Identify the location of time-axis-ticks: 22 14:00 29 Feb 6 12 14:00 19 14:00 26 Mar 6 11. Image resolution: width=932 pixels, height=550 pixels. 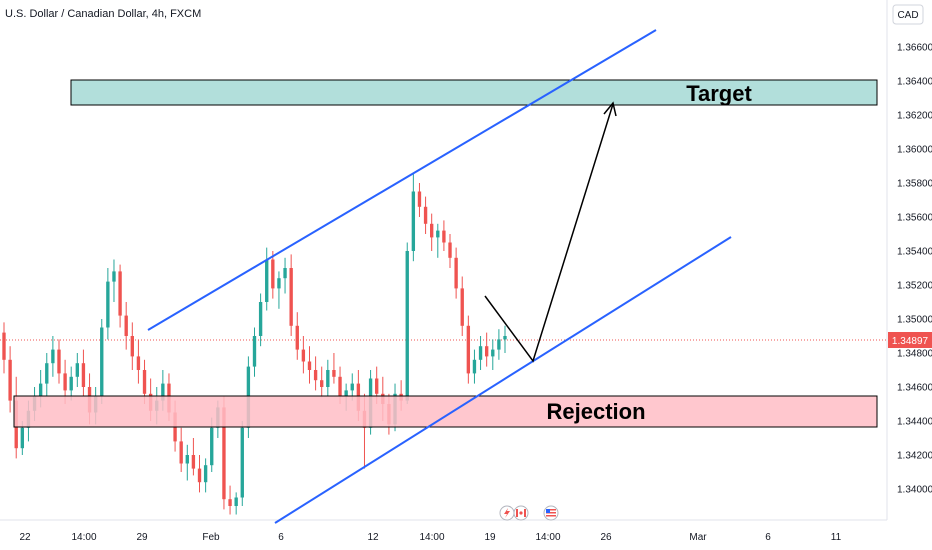
(430, 537).